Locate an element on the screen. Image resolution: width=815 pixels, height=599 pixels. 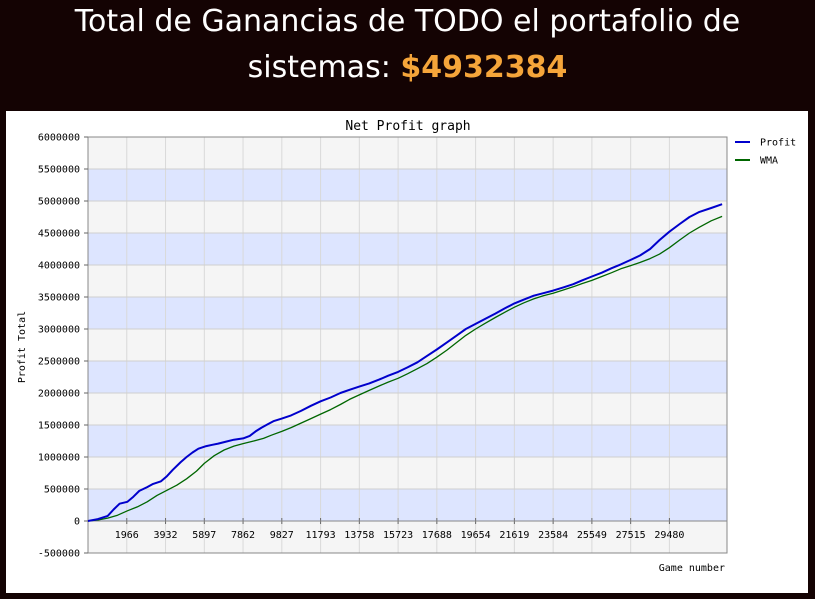
y-tick-label: 5000000 is located at coordinates (59, 202).